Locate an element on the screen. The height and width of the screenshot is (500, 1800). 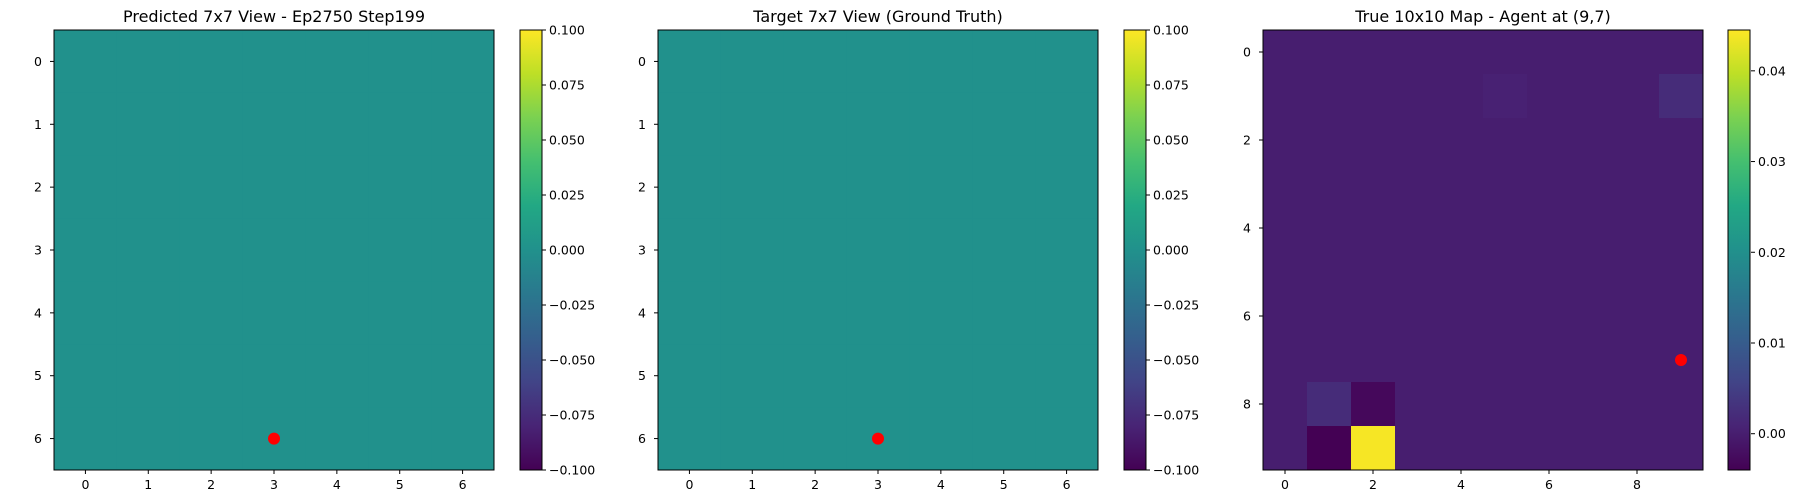
y-tick-label: 8 is located at coordinates (1247, 404).